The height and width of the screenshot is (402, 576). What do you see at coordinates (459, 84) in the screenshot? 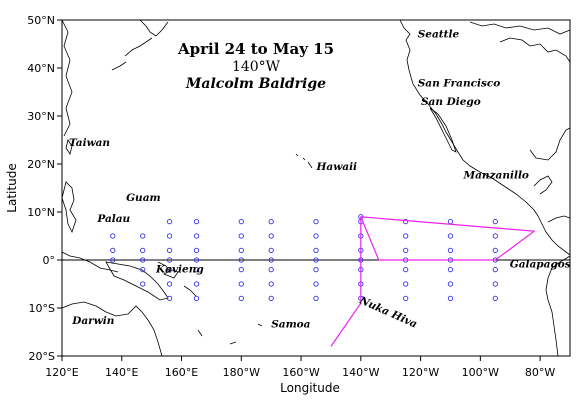
I see `place-label: San Francisco` at bounding box center [459, 84].